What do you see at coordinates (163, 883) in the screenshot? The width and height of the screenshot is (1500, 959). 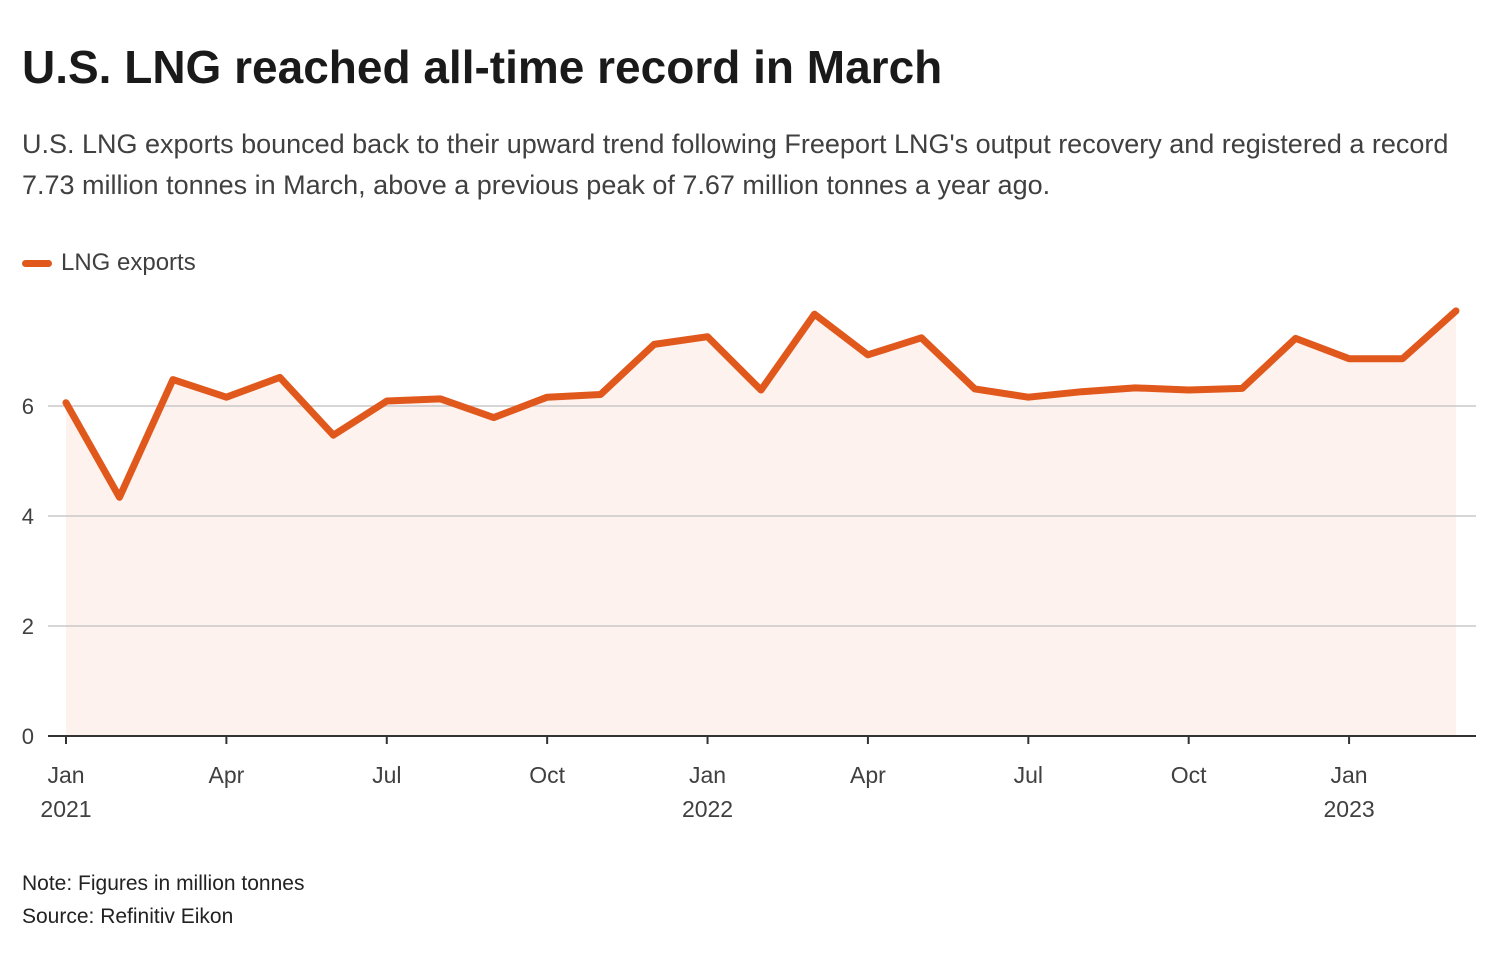 I see `chart-note: Note: Figures in million tonnes` at bounding box center [163, 883].